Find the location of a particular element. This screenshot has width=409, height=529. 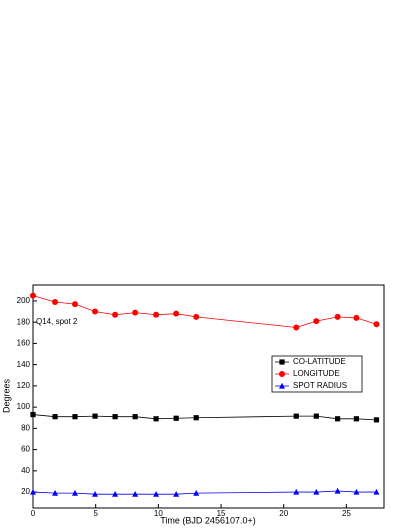

annotation: Q14, spot 2 is located at coordinates (57, 321).